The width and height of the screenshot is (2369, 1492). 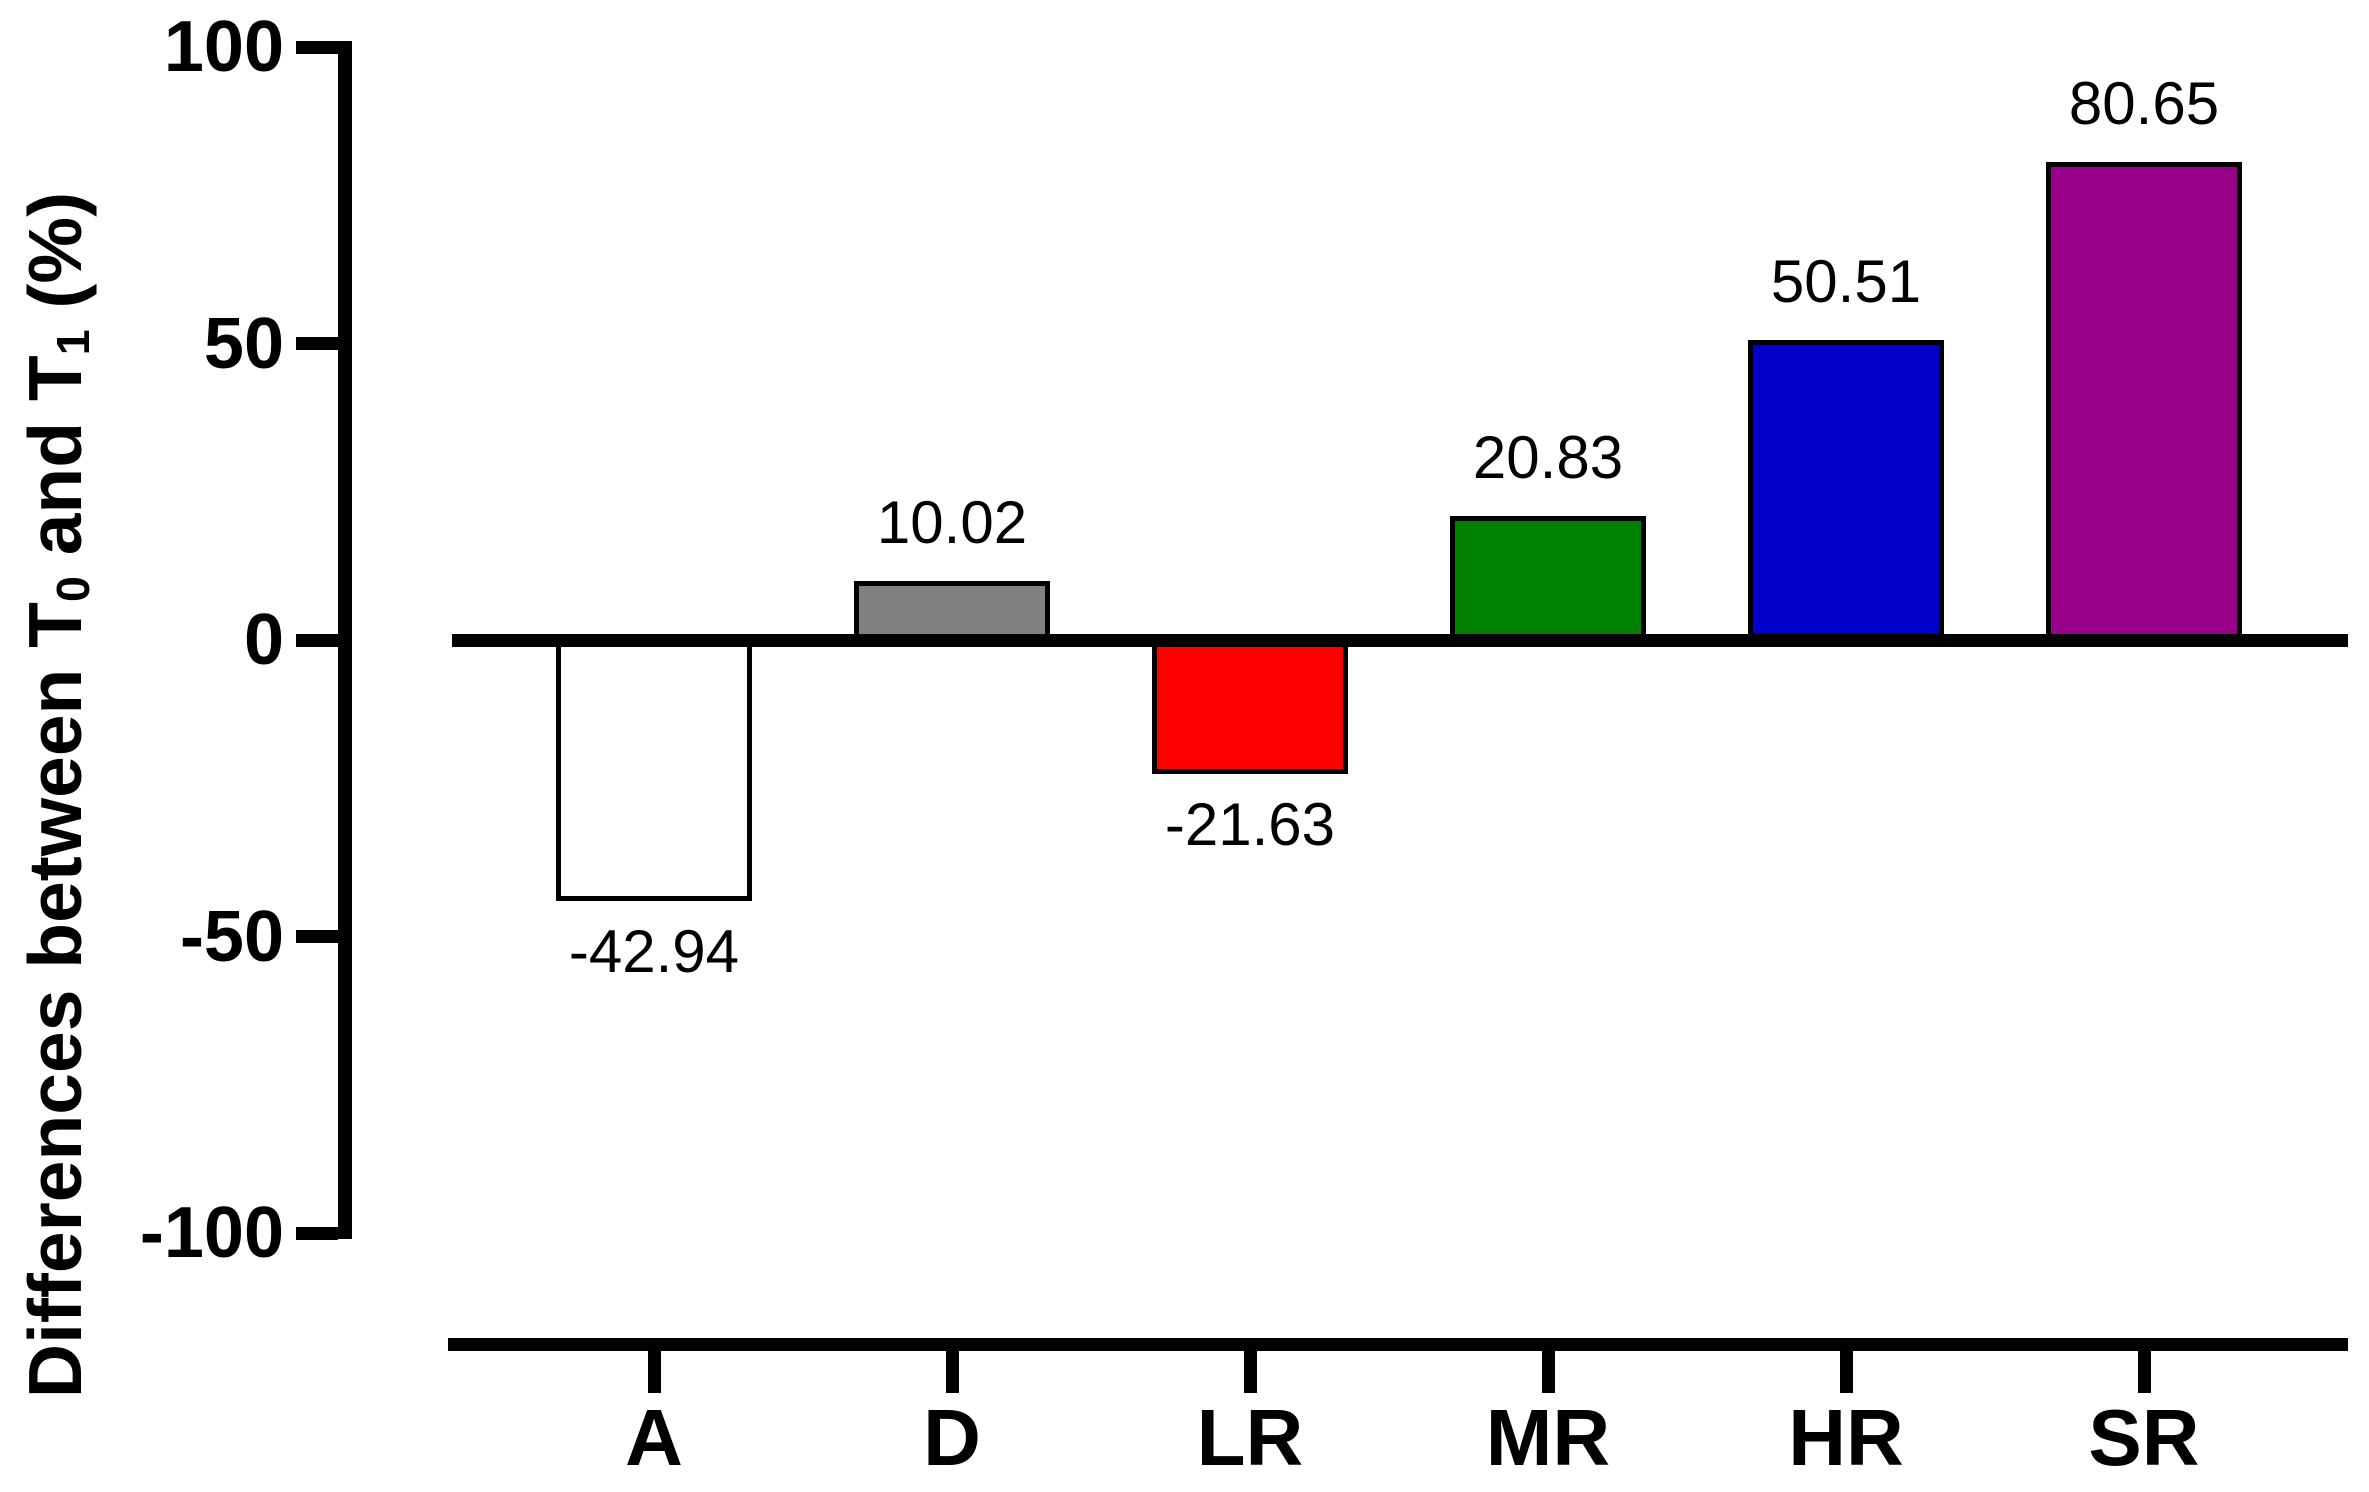 What do you see at coordinates (1846, 282) in the screenshot?
I see `bar-value-label: 50.51` at bounding box center [1846, 282].